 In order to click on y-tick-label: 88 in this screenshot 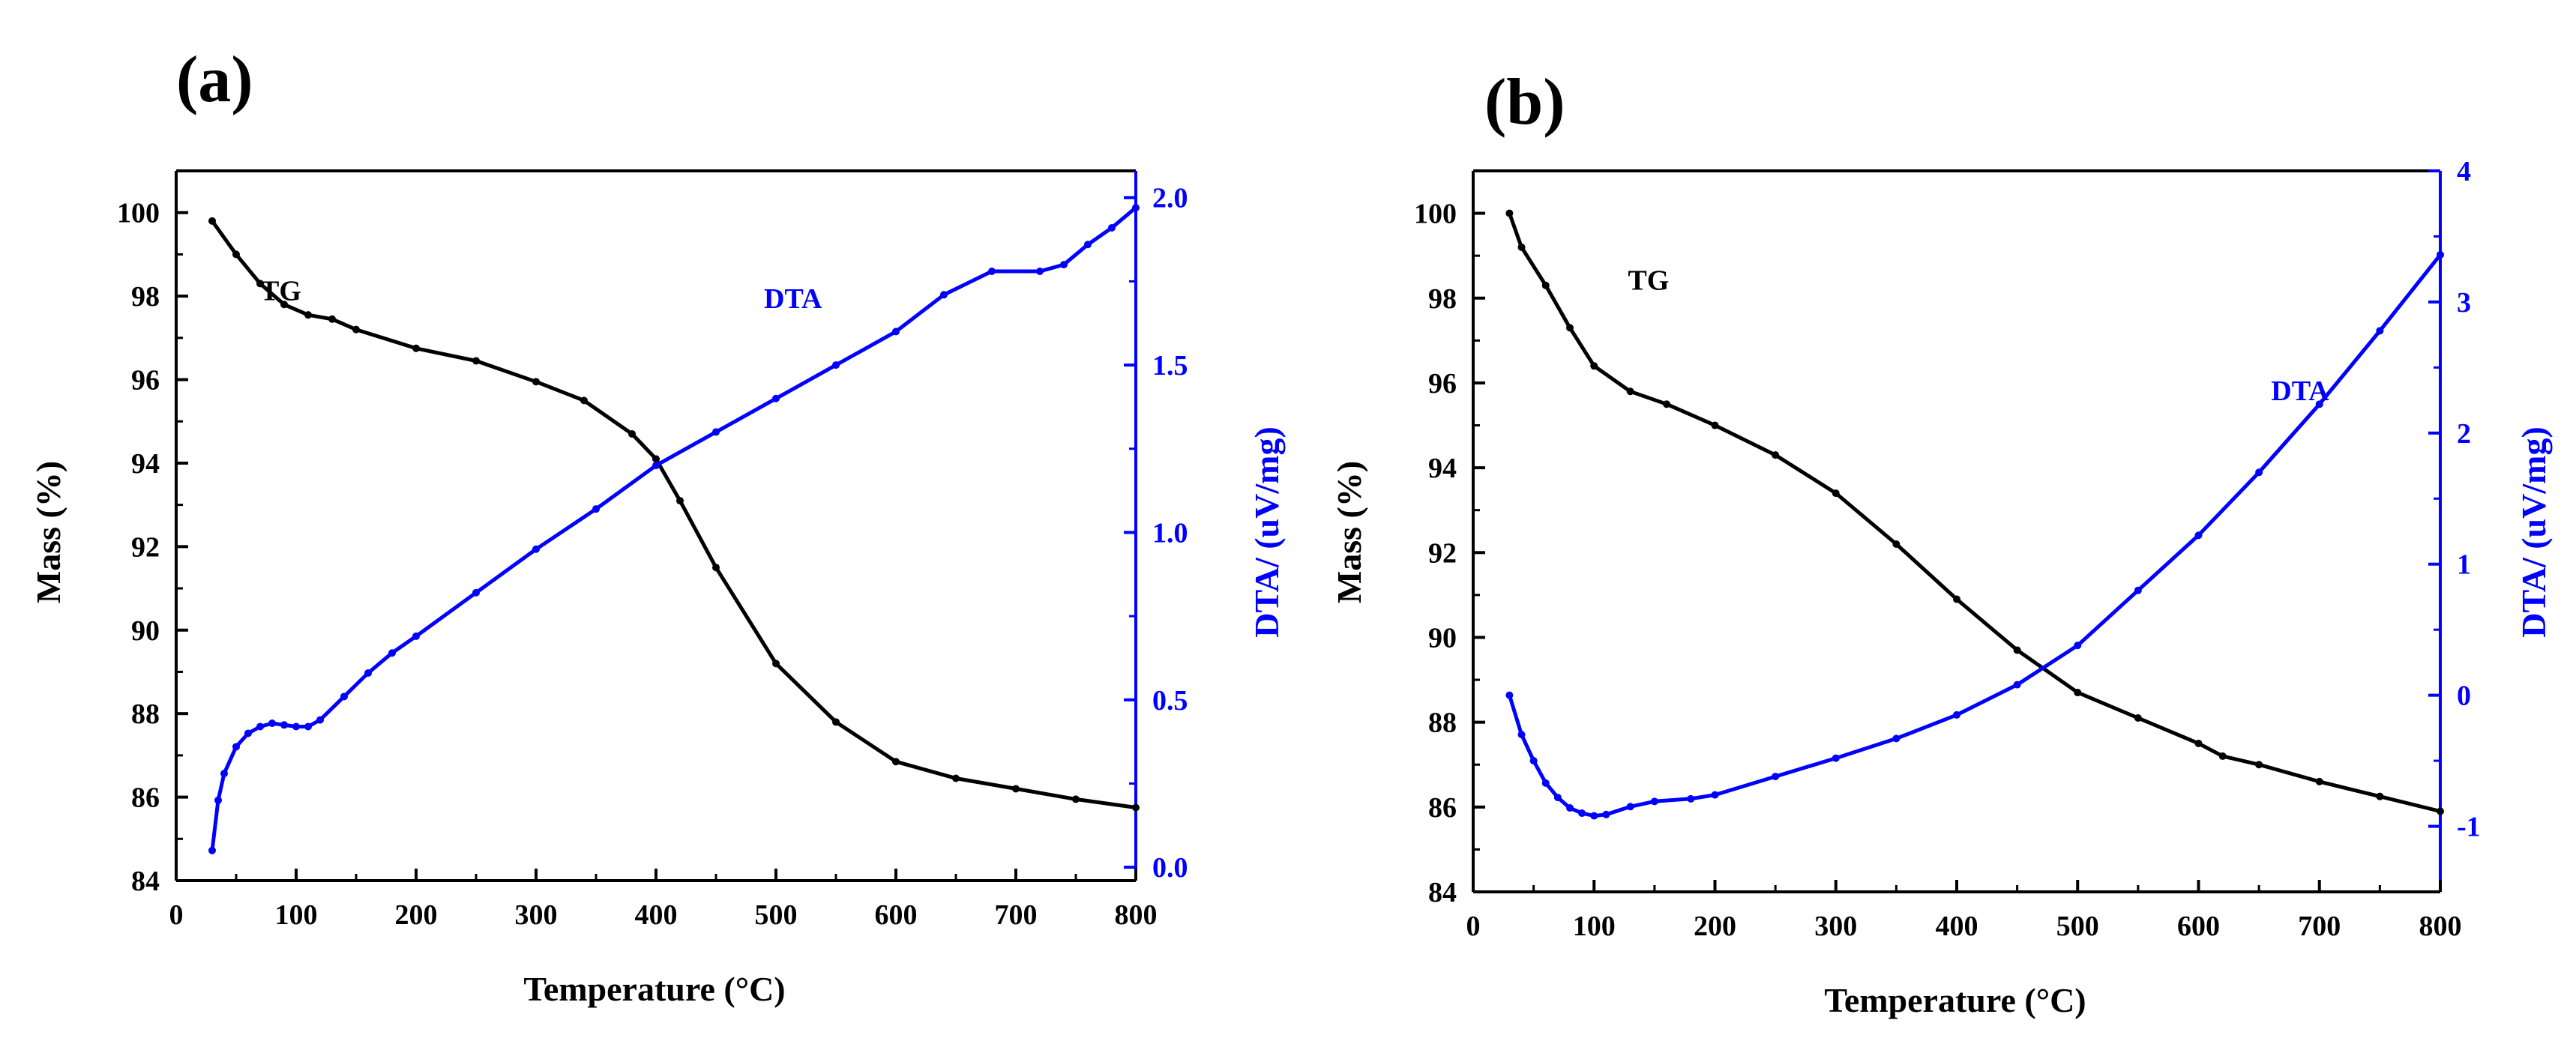, I will do `click(1443, 723)`.